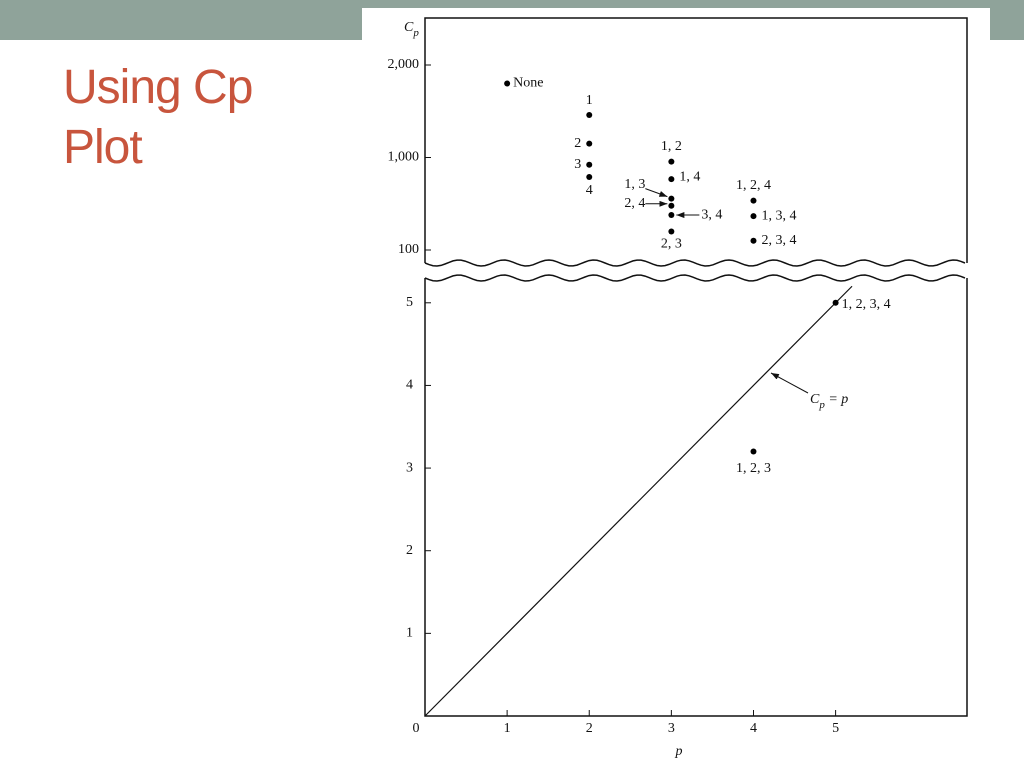 The width and height of the screenshot is (1024, 768). I want to click on point-label: 1, 2, so click(671, 146).